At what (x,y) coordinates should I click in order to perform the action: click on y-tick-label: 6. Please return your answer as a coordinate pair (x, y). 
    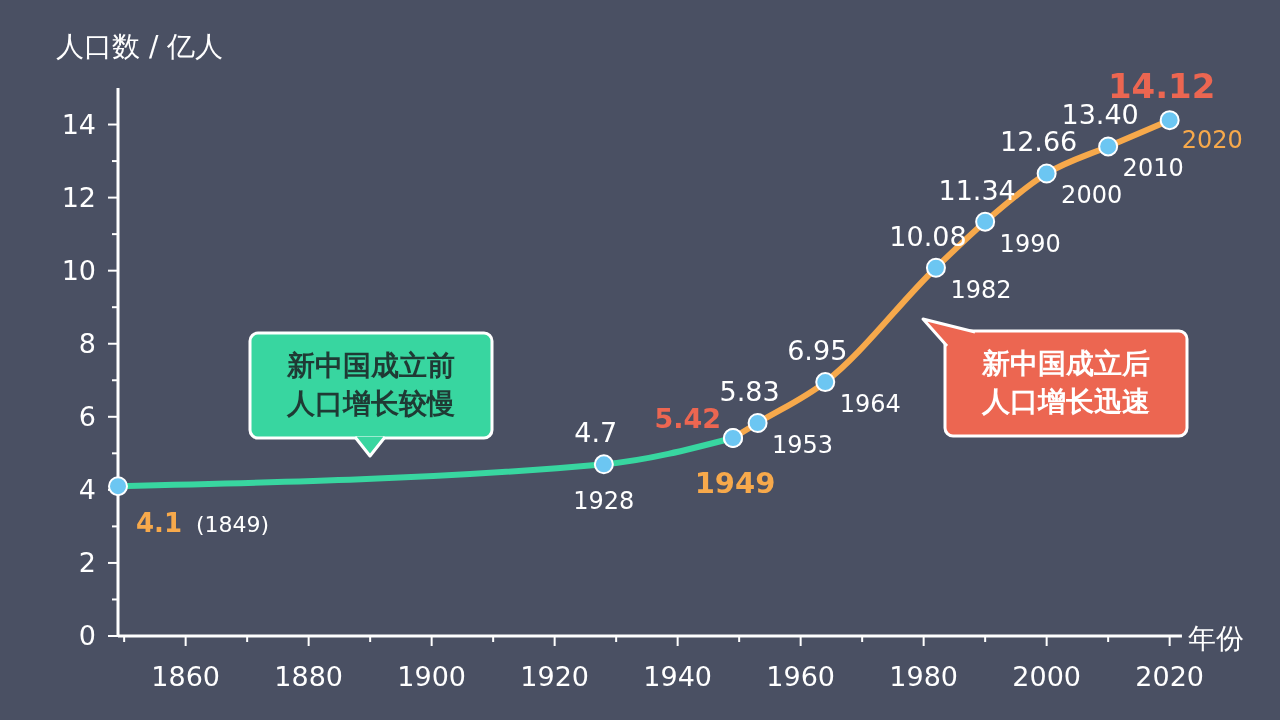
    Looking at the image, I should click on (87, 416).